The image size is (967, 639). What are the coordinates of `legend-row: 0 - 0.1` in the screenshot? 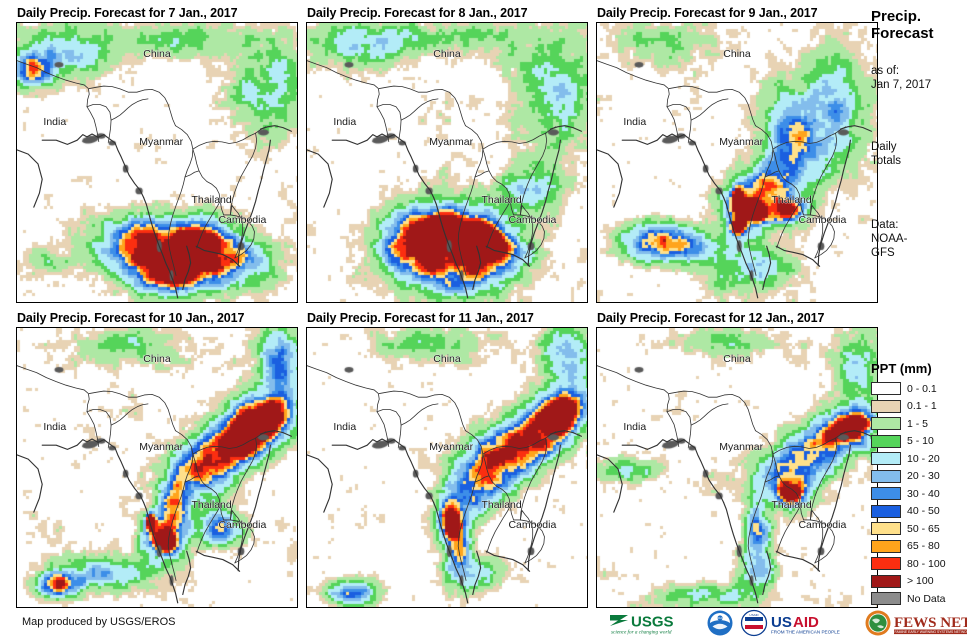 It's located at (919, 389).